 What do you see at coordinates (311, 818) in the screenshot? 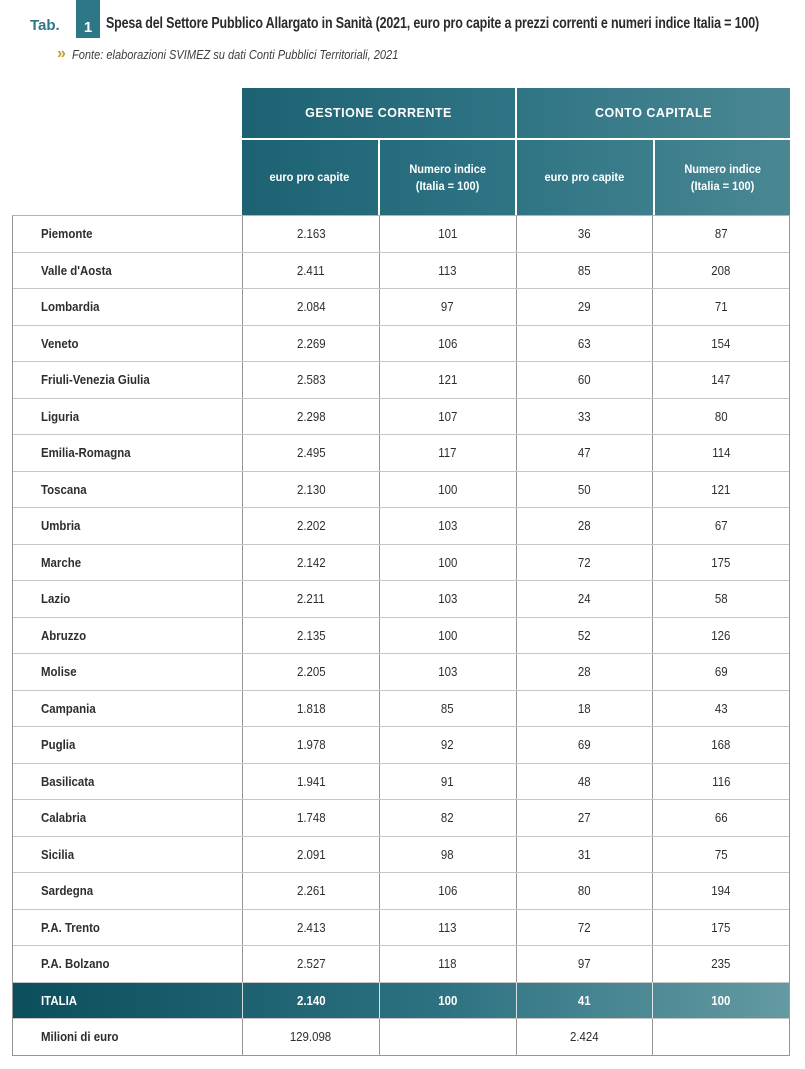
I see `value-cell-0-text: 1.748` at bounding box center [311, 818].